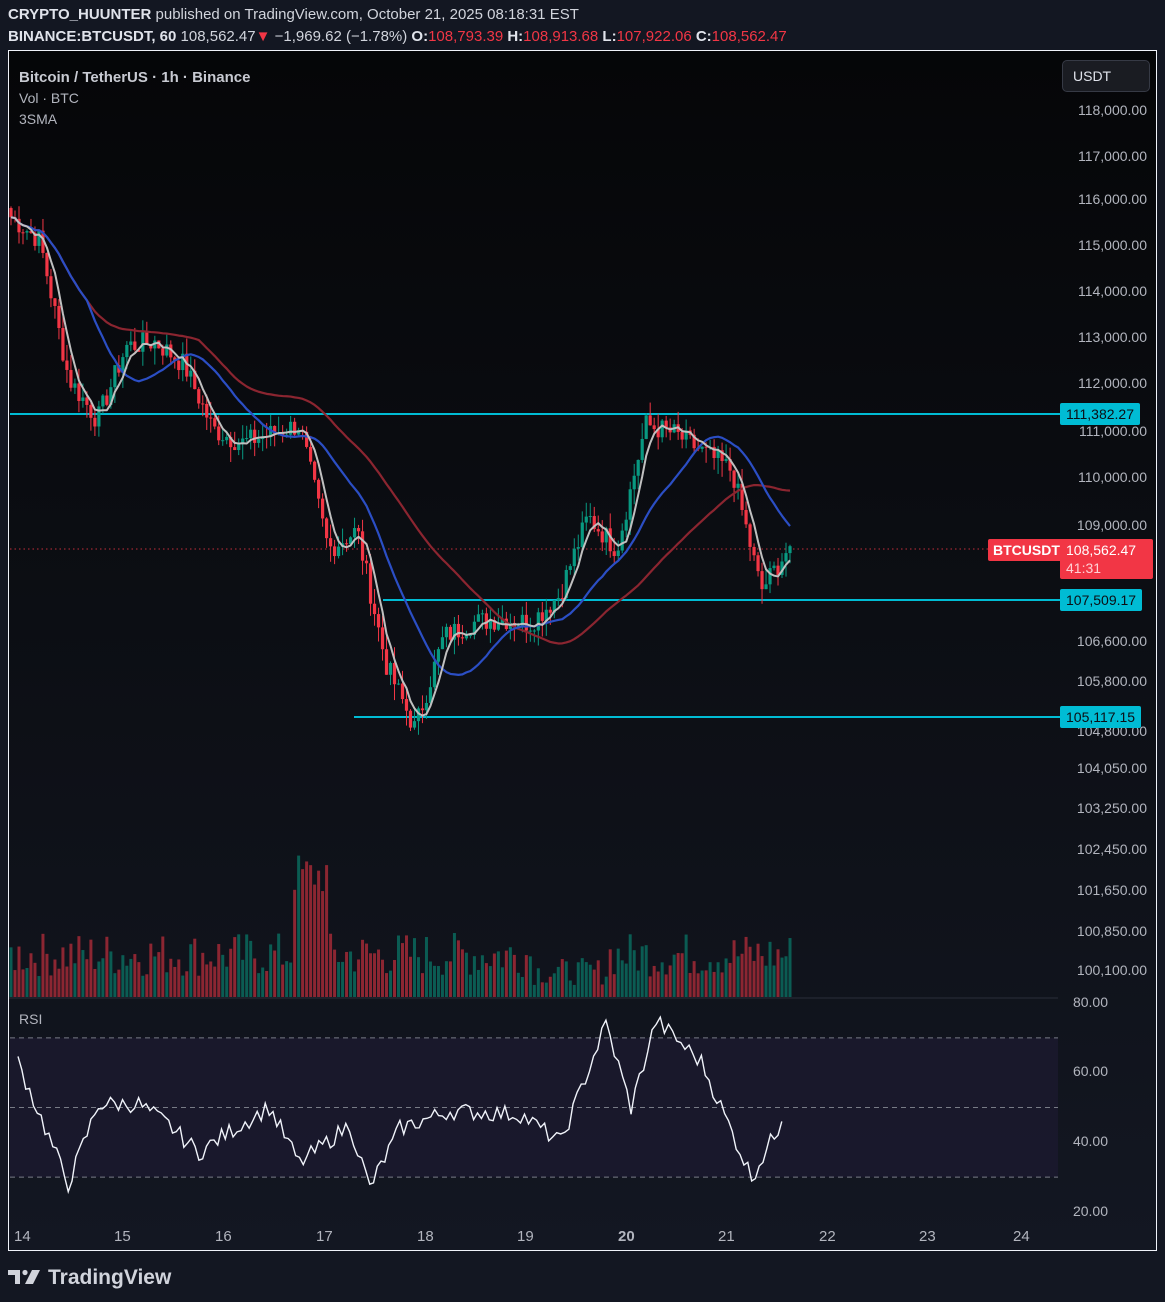  Describe the element at coordinates (1112, 477) in the screenshot. I see `price-tick-label: 110,000.00` at that location.